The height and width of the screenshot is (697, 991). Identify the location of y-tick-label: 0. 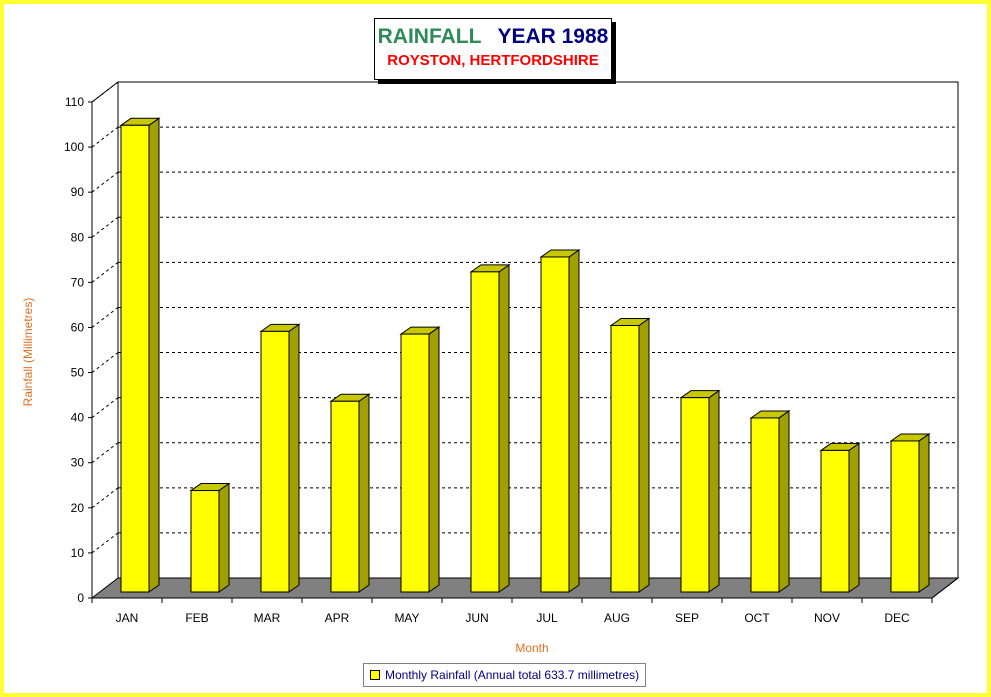
(80, 598).